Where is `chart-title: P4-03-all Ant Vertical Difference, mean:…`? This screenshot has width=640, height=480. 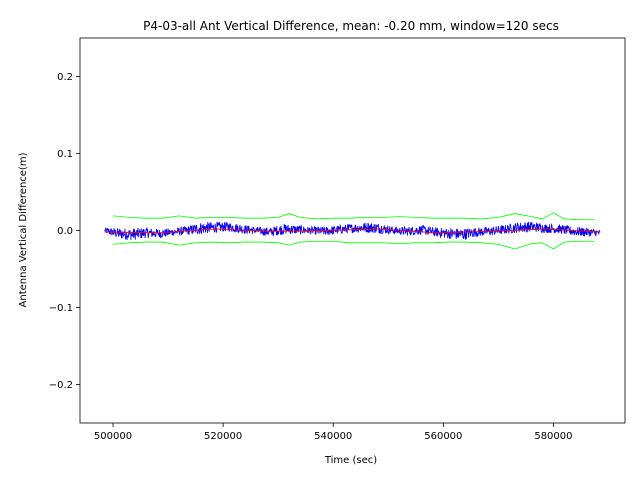
chart-title: P4-03-all Ant Vertical Difference, mean:… is located at coordinates (351, 26).